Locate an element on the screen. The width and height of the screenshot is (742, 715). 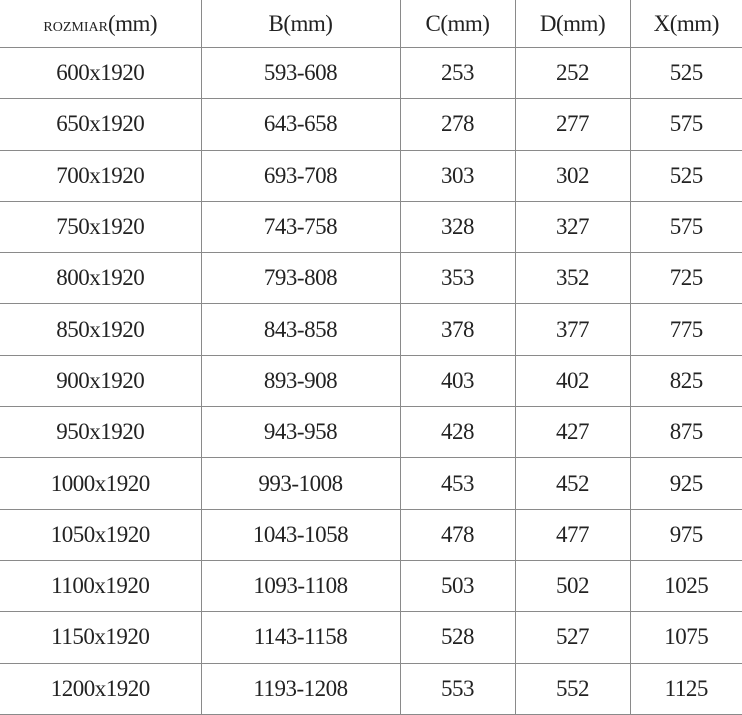
table-row: 1000x1920 993-1008 453 452 925 is located at coordinates (371, 483).